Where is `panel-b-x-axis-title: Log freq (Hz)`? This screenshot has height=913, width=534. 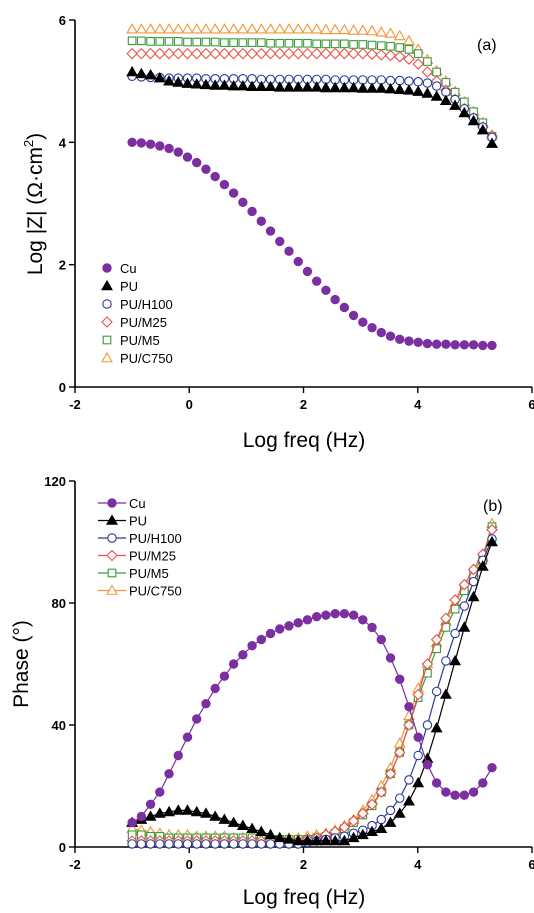
panel-b-x-axis-title: Log freq (Hz) is located at coordinates (304, 897).